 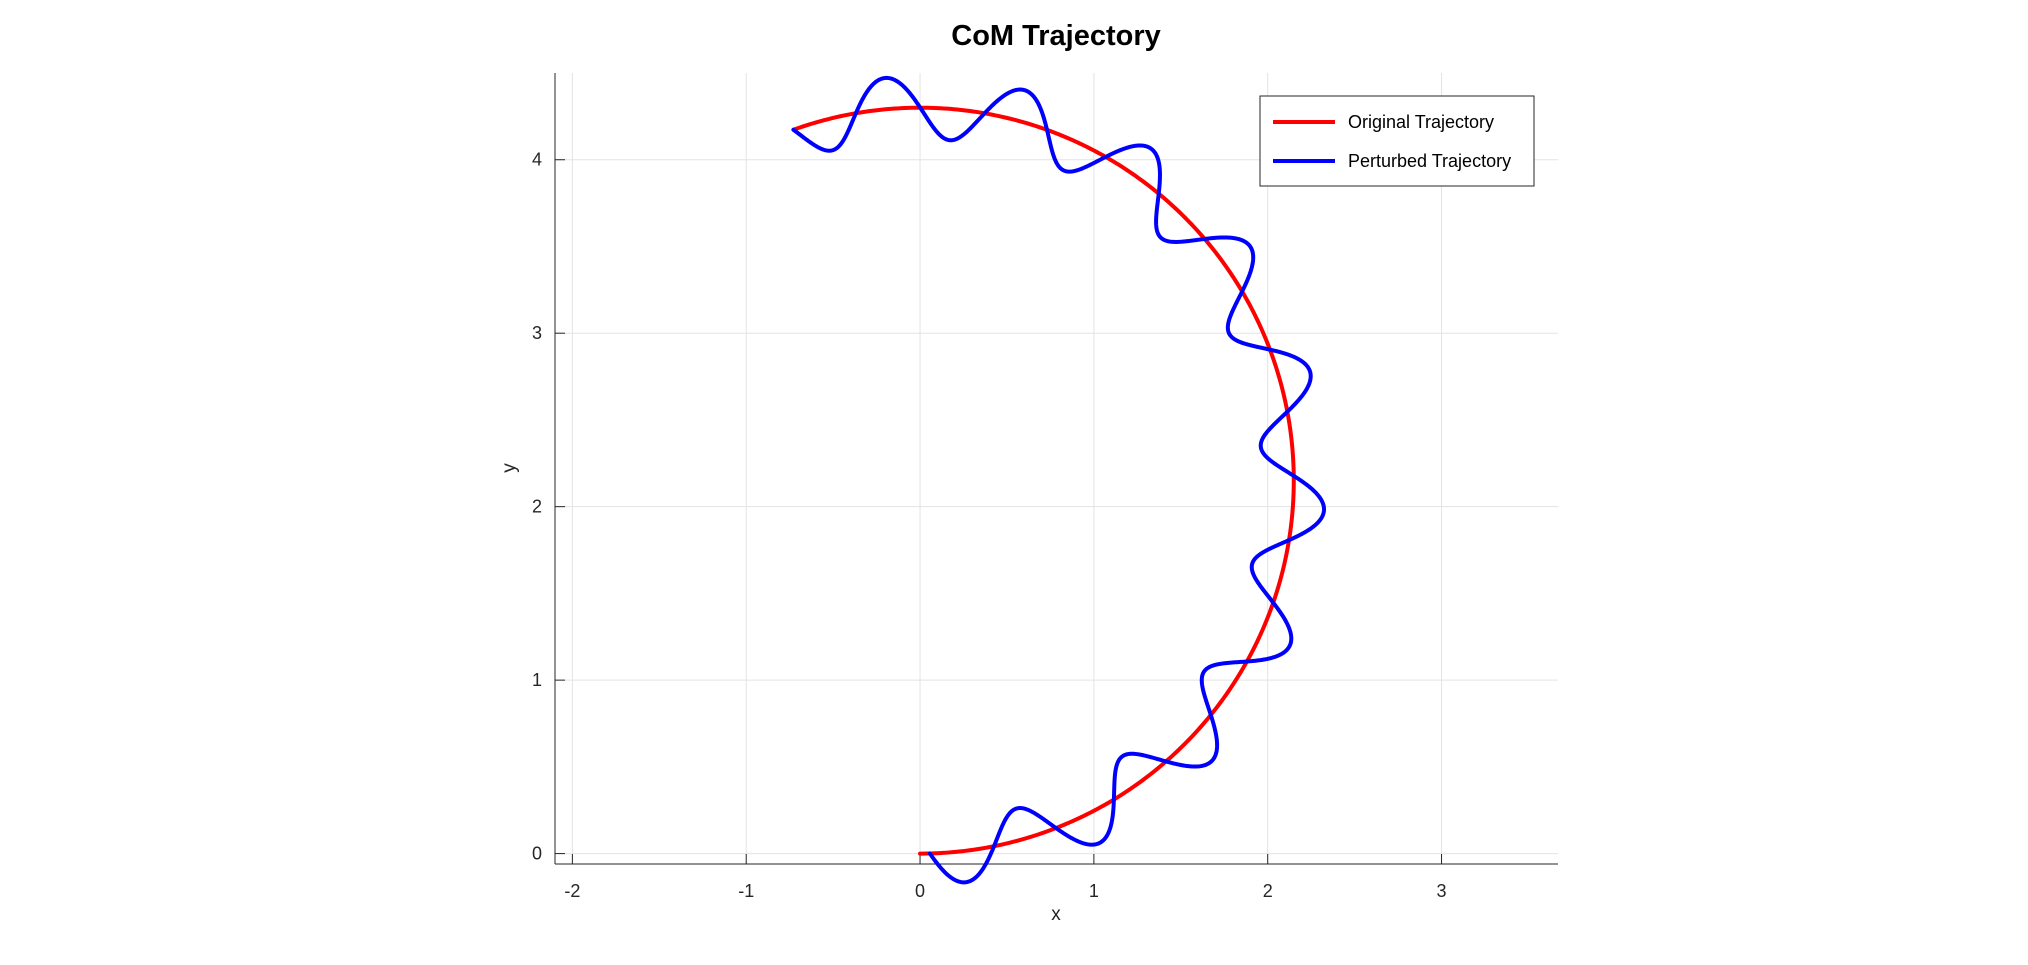 I want to click on x-tick-label: -2, so click(x=572, y=891).